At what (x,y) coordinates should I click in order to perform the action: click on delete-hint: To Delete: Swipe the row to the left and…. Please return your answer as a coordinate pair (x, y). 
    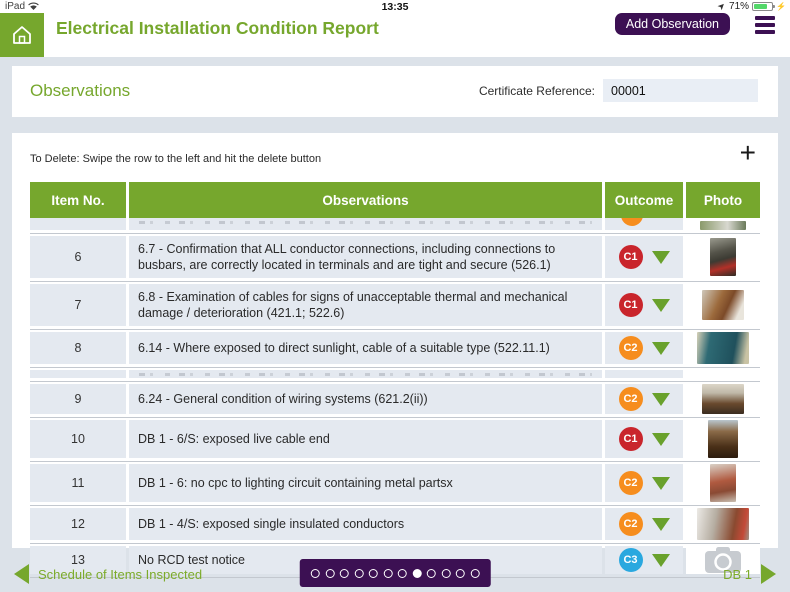
    Looking at the image, I should click on (176, 159).